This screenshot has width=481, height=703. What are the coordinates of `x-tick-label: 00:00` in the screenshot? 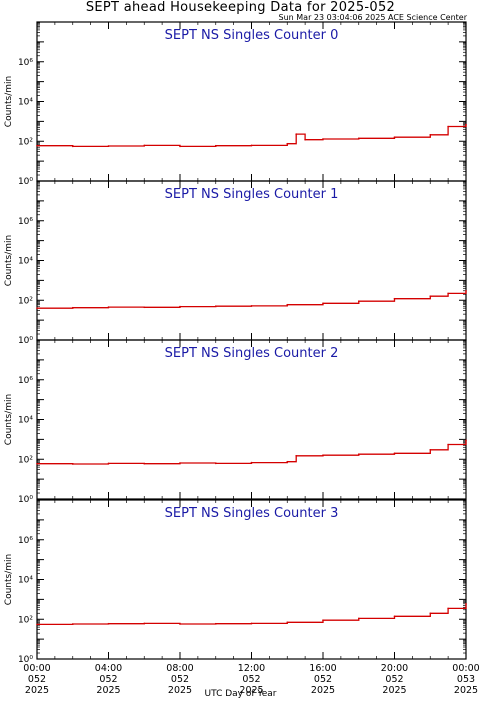 It's located at (36, 668).